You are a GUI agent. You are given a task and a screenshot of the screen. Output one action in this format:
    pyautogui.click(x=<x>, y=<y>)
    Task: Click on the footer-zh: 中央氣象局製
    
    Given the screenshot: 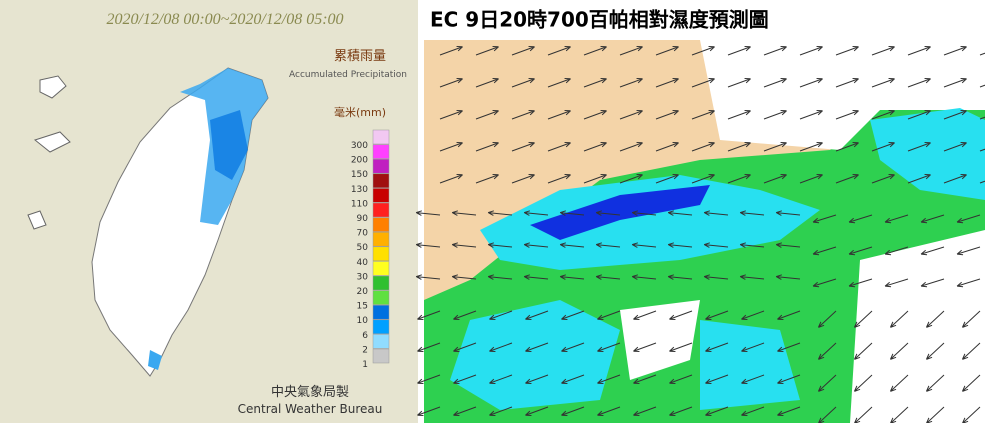 What is the action you would take?
    pyautogui.click(x=310, y=392)
    